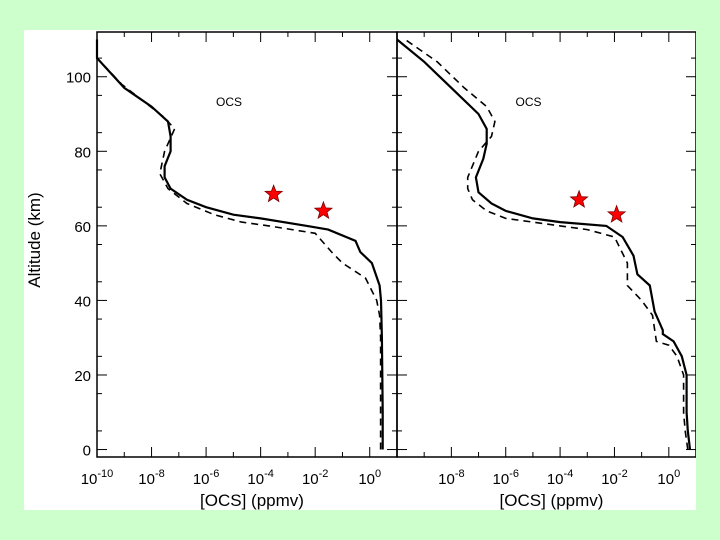  Describe the element at coordinates (87, 451) in the screenshot. I see `y-tick-label: 0` at that location.